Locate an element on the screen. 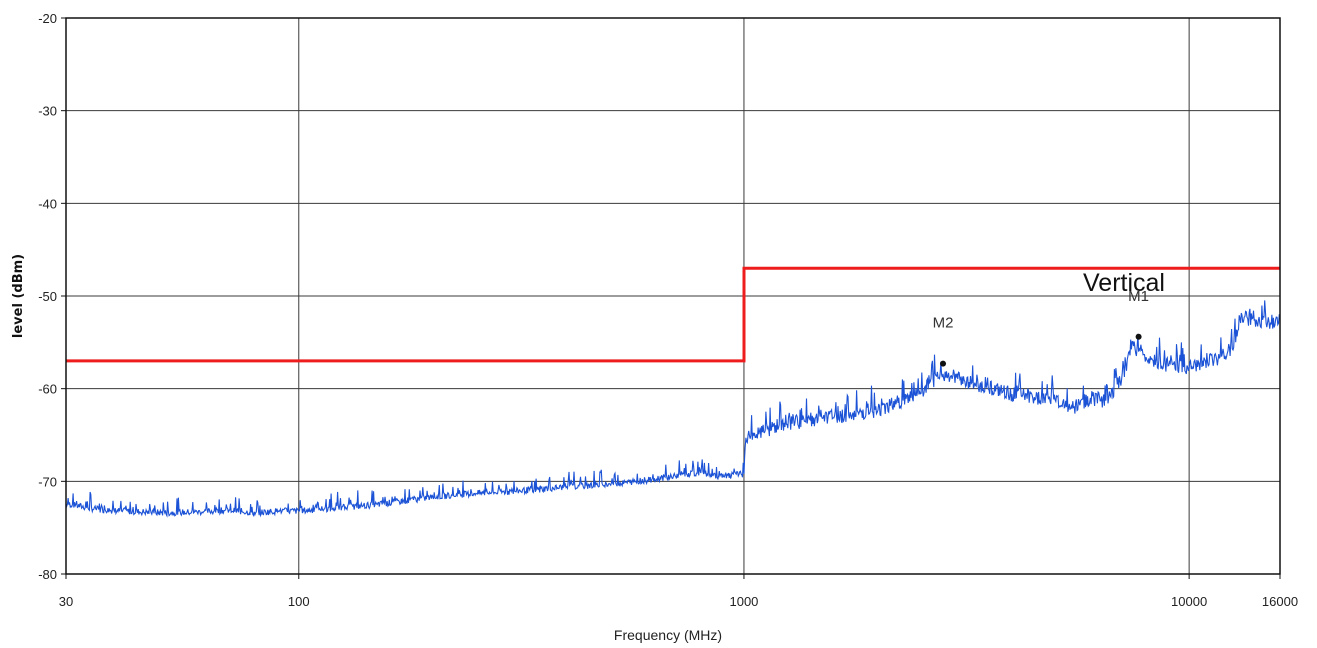 Image resolution: width=1317 pixels, height=648 pixels. y-tick-label: -60 is located at coordinates (47, 389).